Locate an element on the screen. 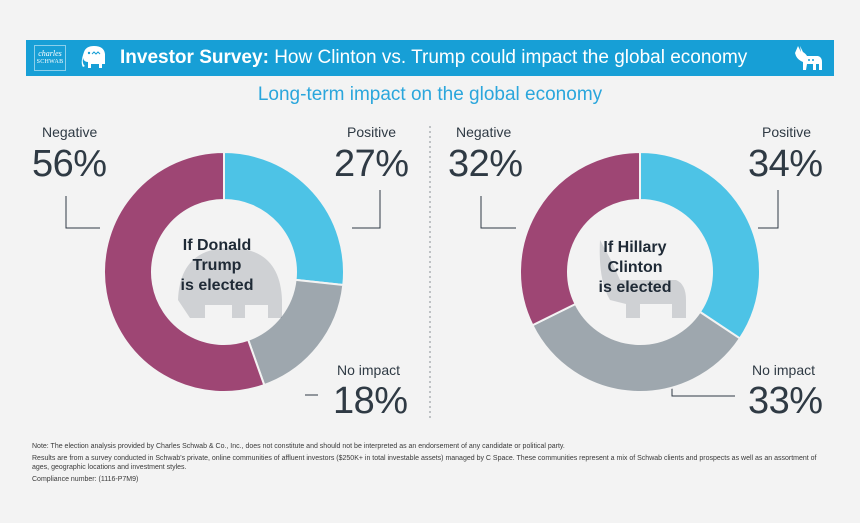 Image resolution: width=860 pixels, height=523 pixels. donut-hole-trump is located at coordinates (224, 272).